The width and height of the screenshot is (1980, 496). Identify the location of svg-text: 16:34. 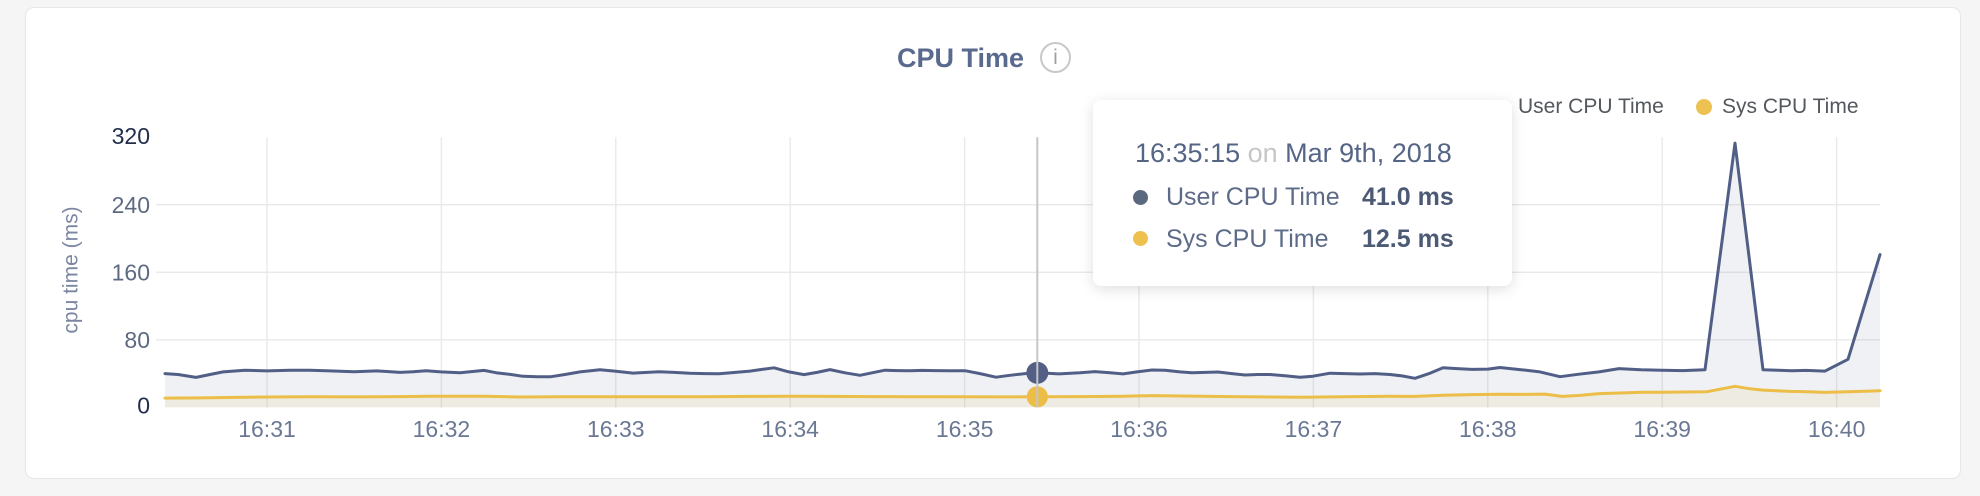
(790, 429).